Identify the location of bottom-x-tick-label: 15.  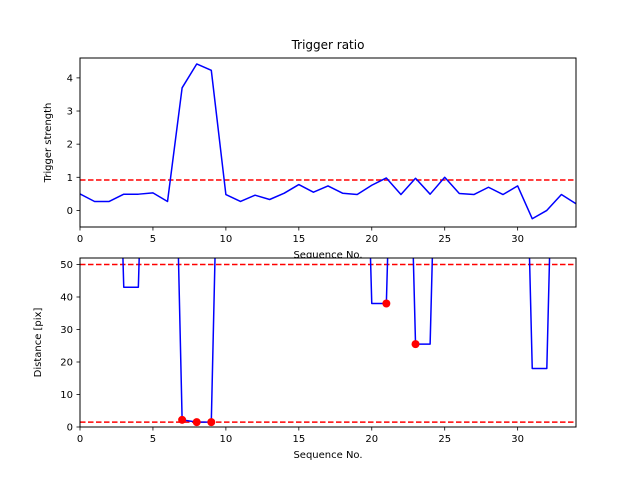
(298, 439).